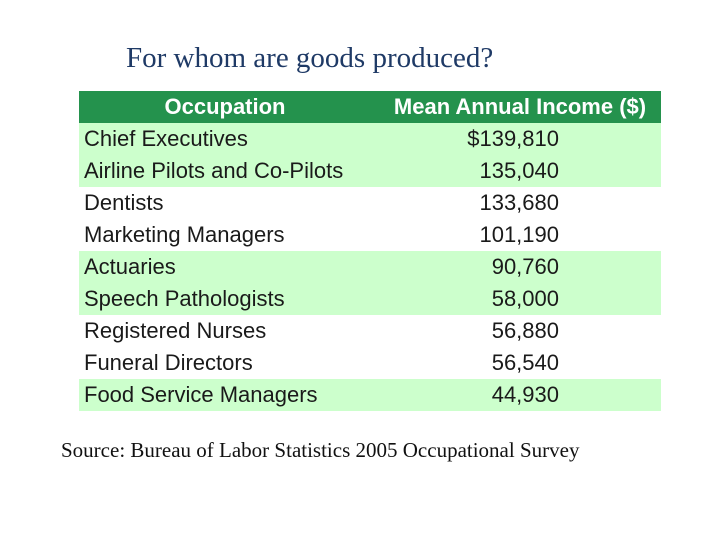 Image resolution: width=720 pixels, height=540 pixels. I want to click on slide-title: For whom are goods produced?, so click(310, 58).